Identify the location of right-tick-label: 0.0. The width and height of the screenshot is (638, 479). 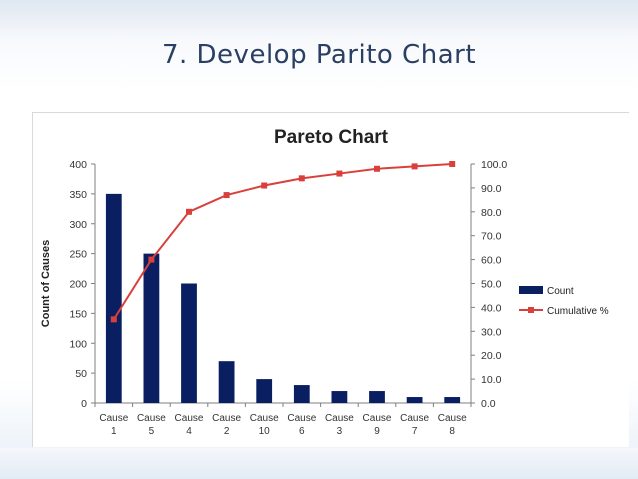
(488, 404).